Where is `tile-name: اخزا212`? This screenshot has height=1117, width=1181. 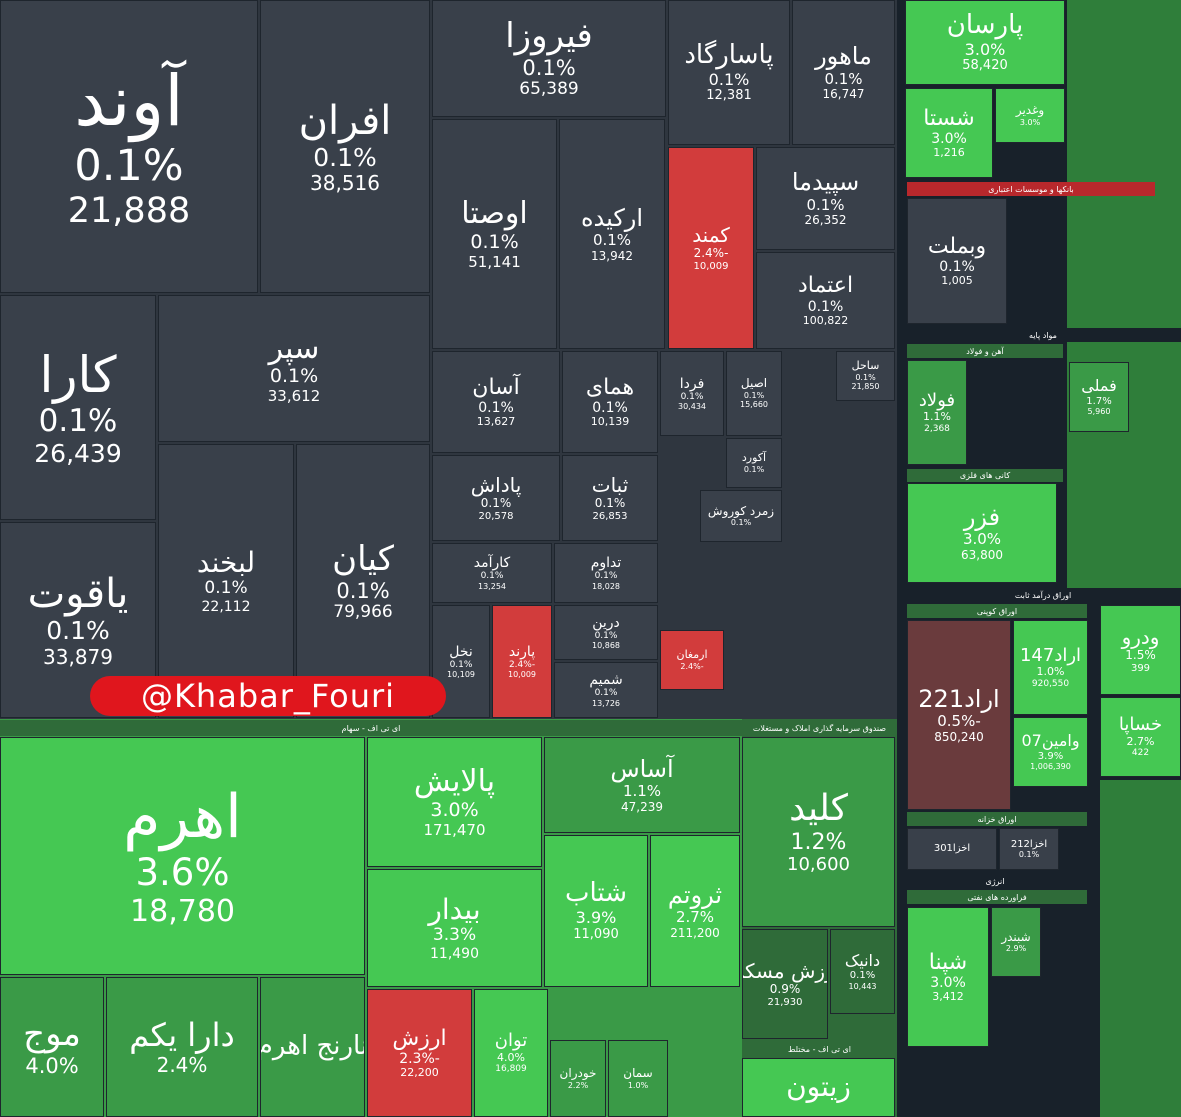 tile-name: اخزا212 is located at coordinates (1029, 844).